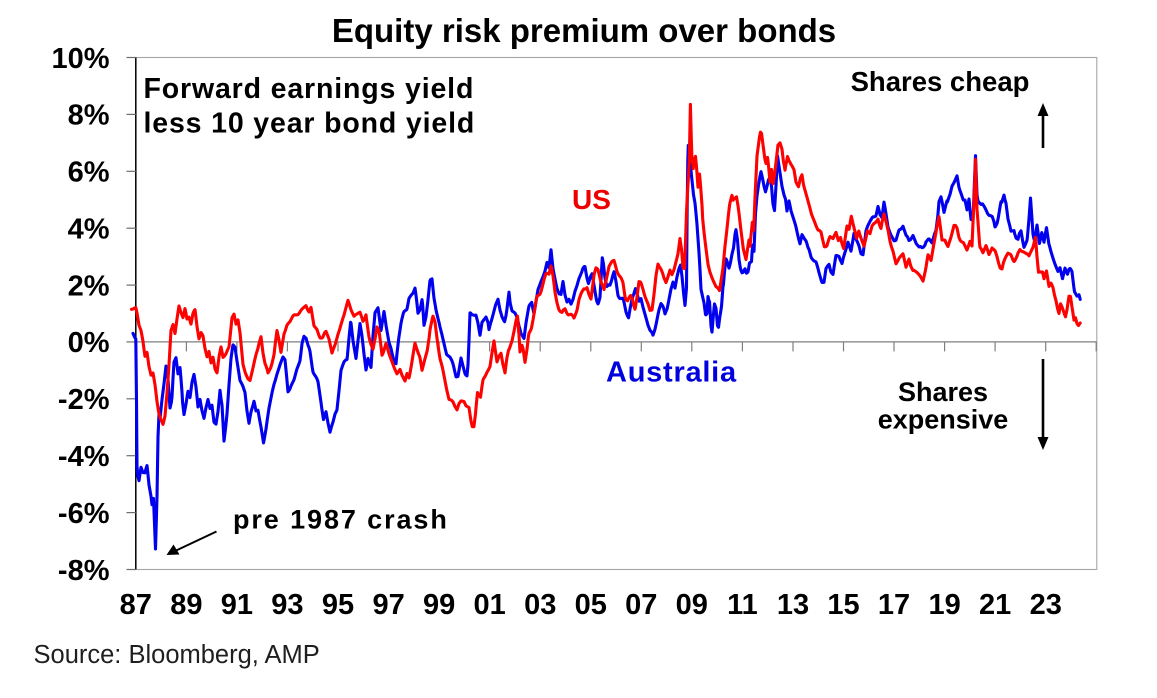 This screenshot has height=698, width=1157. Describe the element at coordinates (584, 30) in the screenshot. I see `svg-text: Equity risk premium over bonds` at that location.